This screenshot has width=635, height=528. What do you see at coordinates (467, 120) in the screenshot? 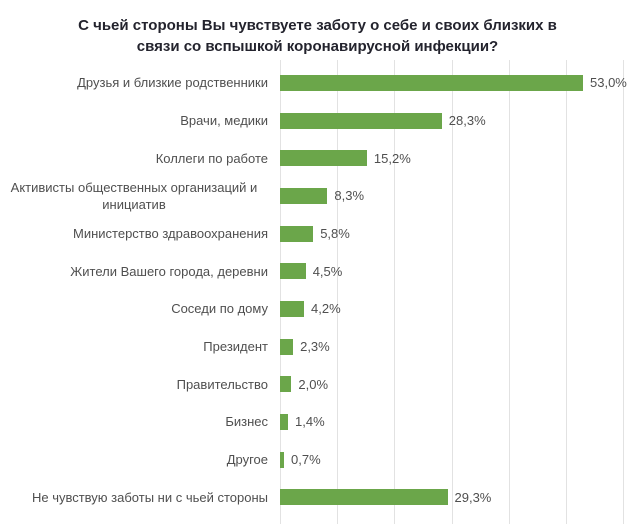
I see `value-label: 28,3%` at bounding box center [467, 120].